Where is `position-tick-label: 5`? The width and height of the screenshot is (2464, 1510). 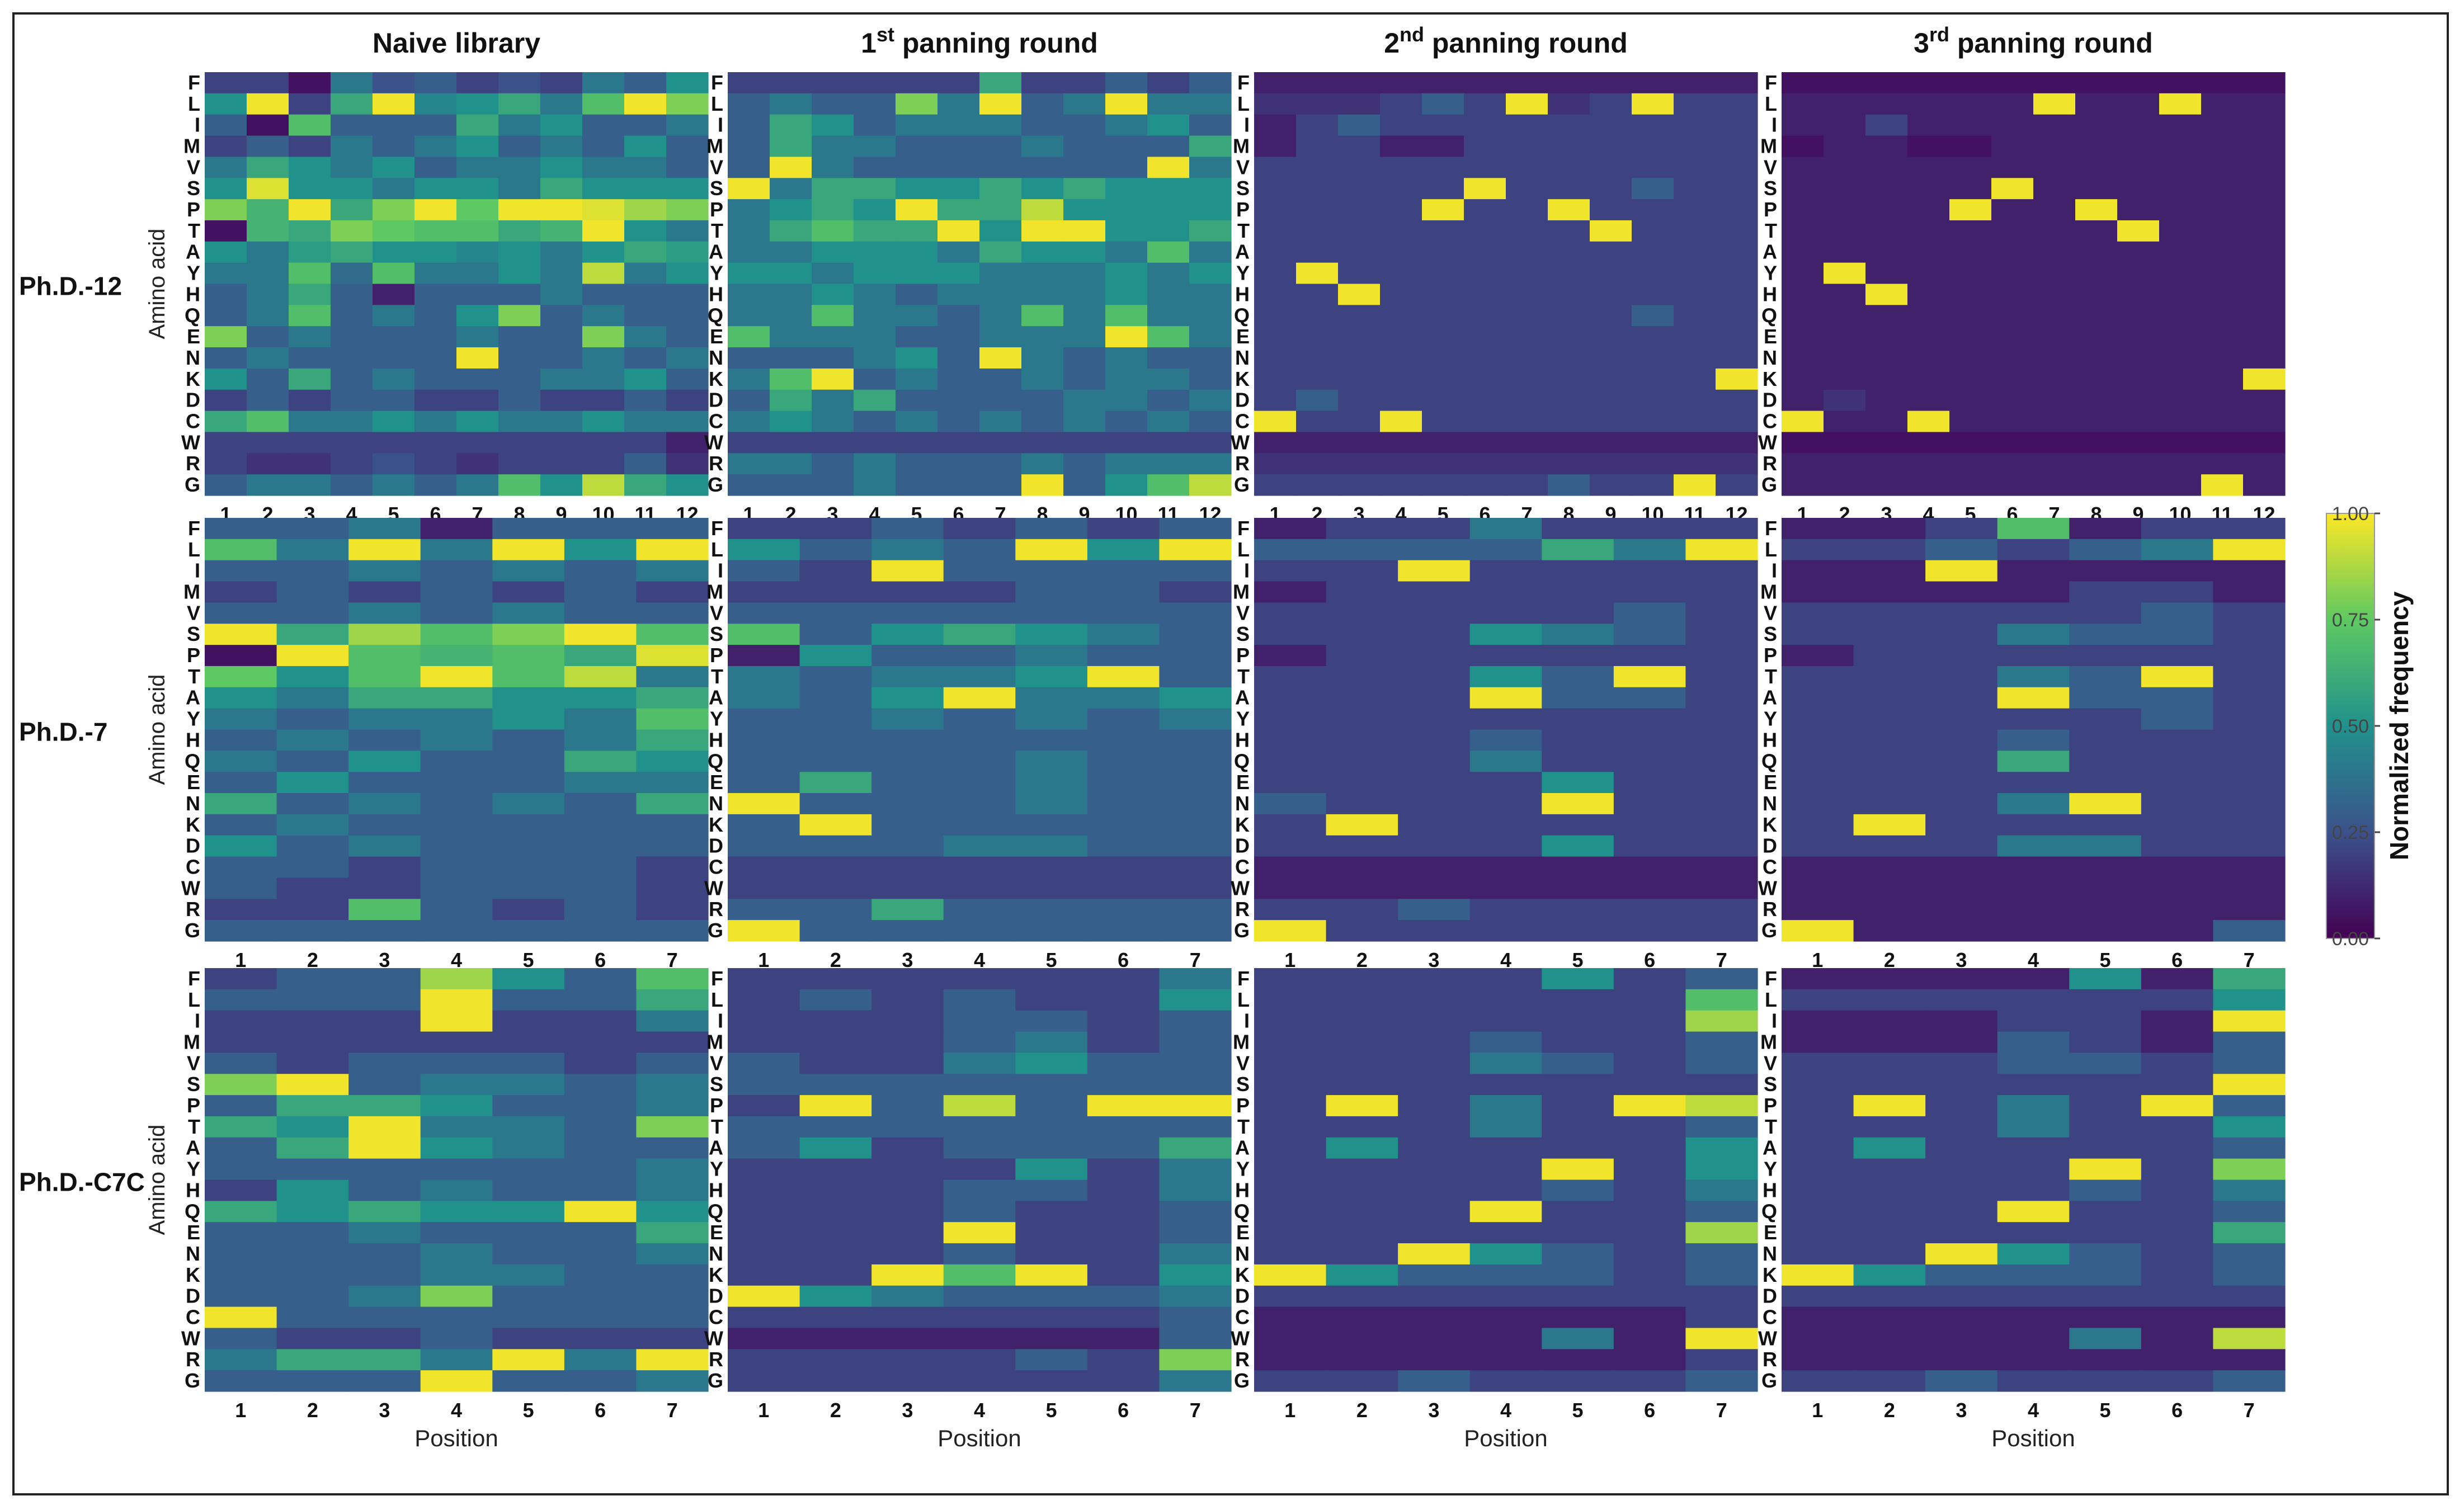
position-tick-label: 5 is located at coordinates (1578, 960).